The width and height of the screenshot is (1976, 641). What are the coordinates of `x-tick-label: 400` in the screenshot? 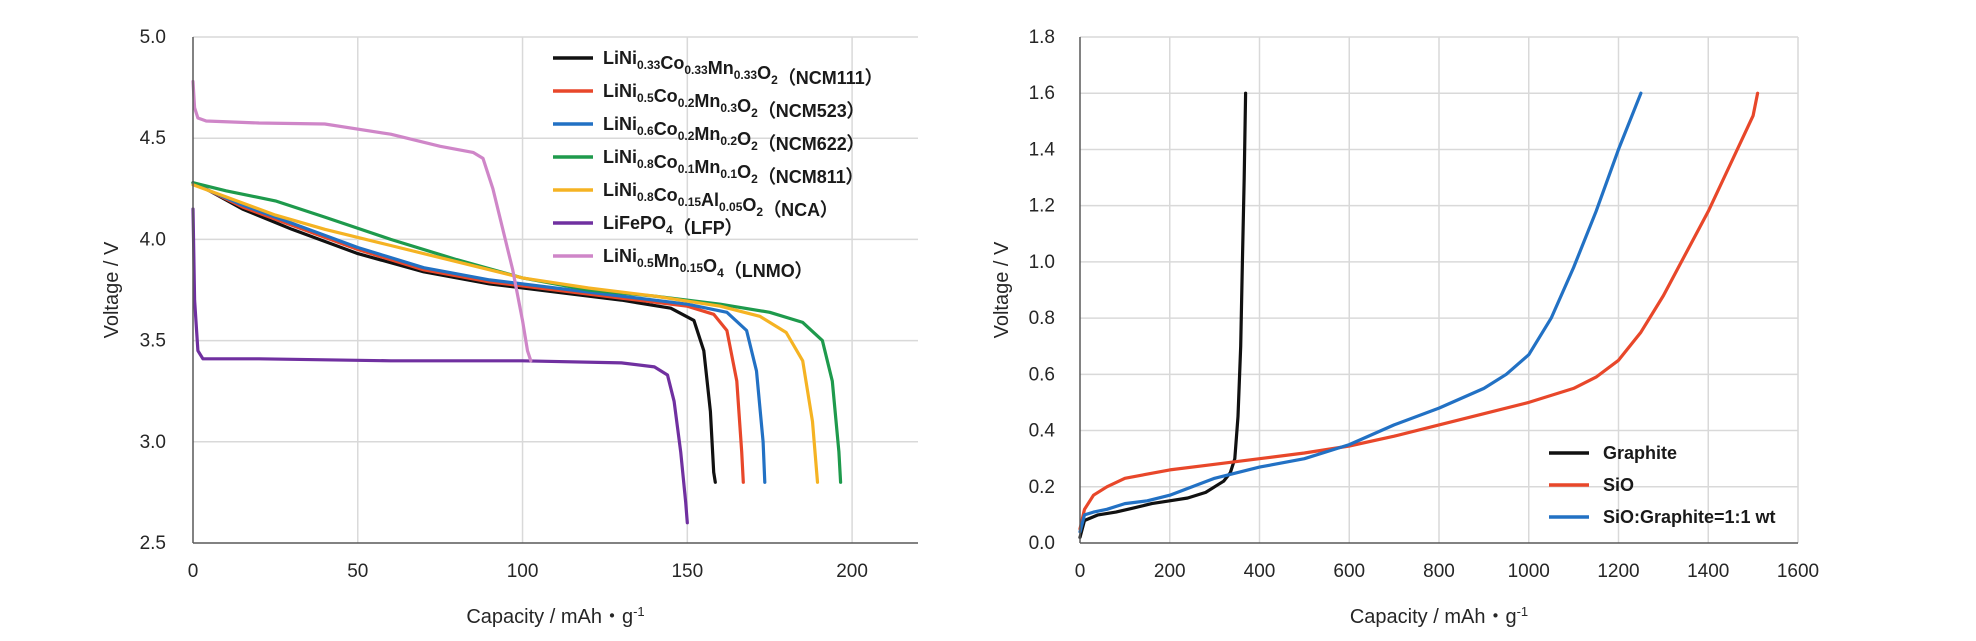 It's located at (1260, 571).